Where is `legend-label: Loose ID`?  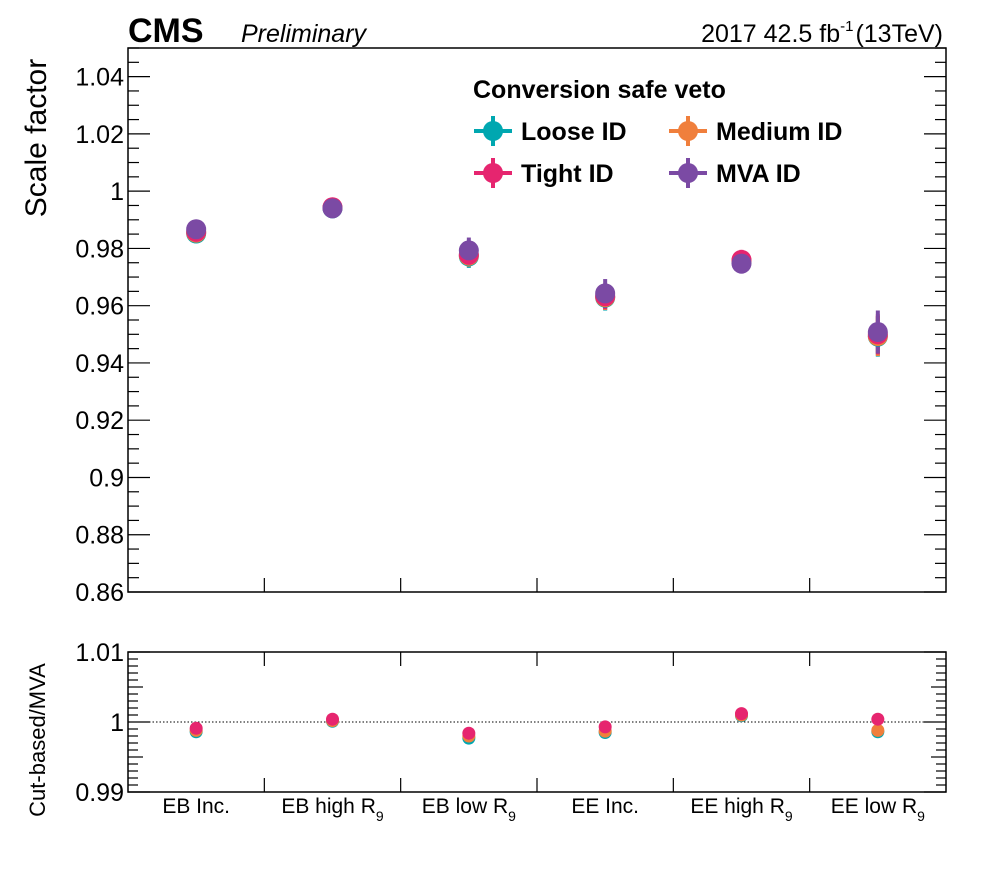 legend-label: Loose ID is located at coordinates (574, 132).